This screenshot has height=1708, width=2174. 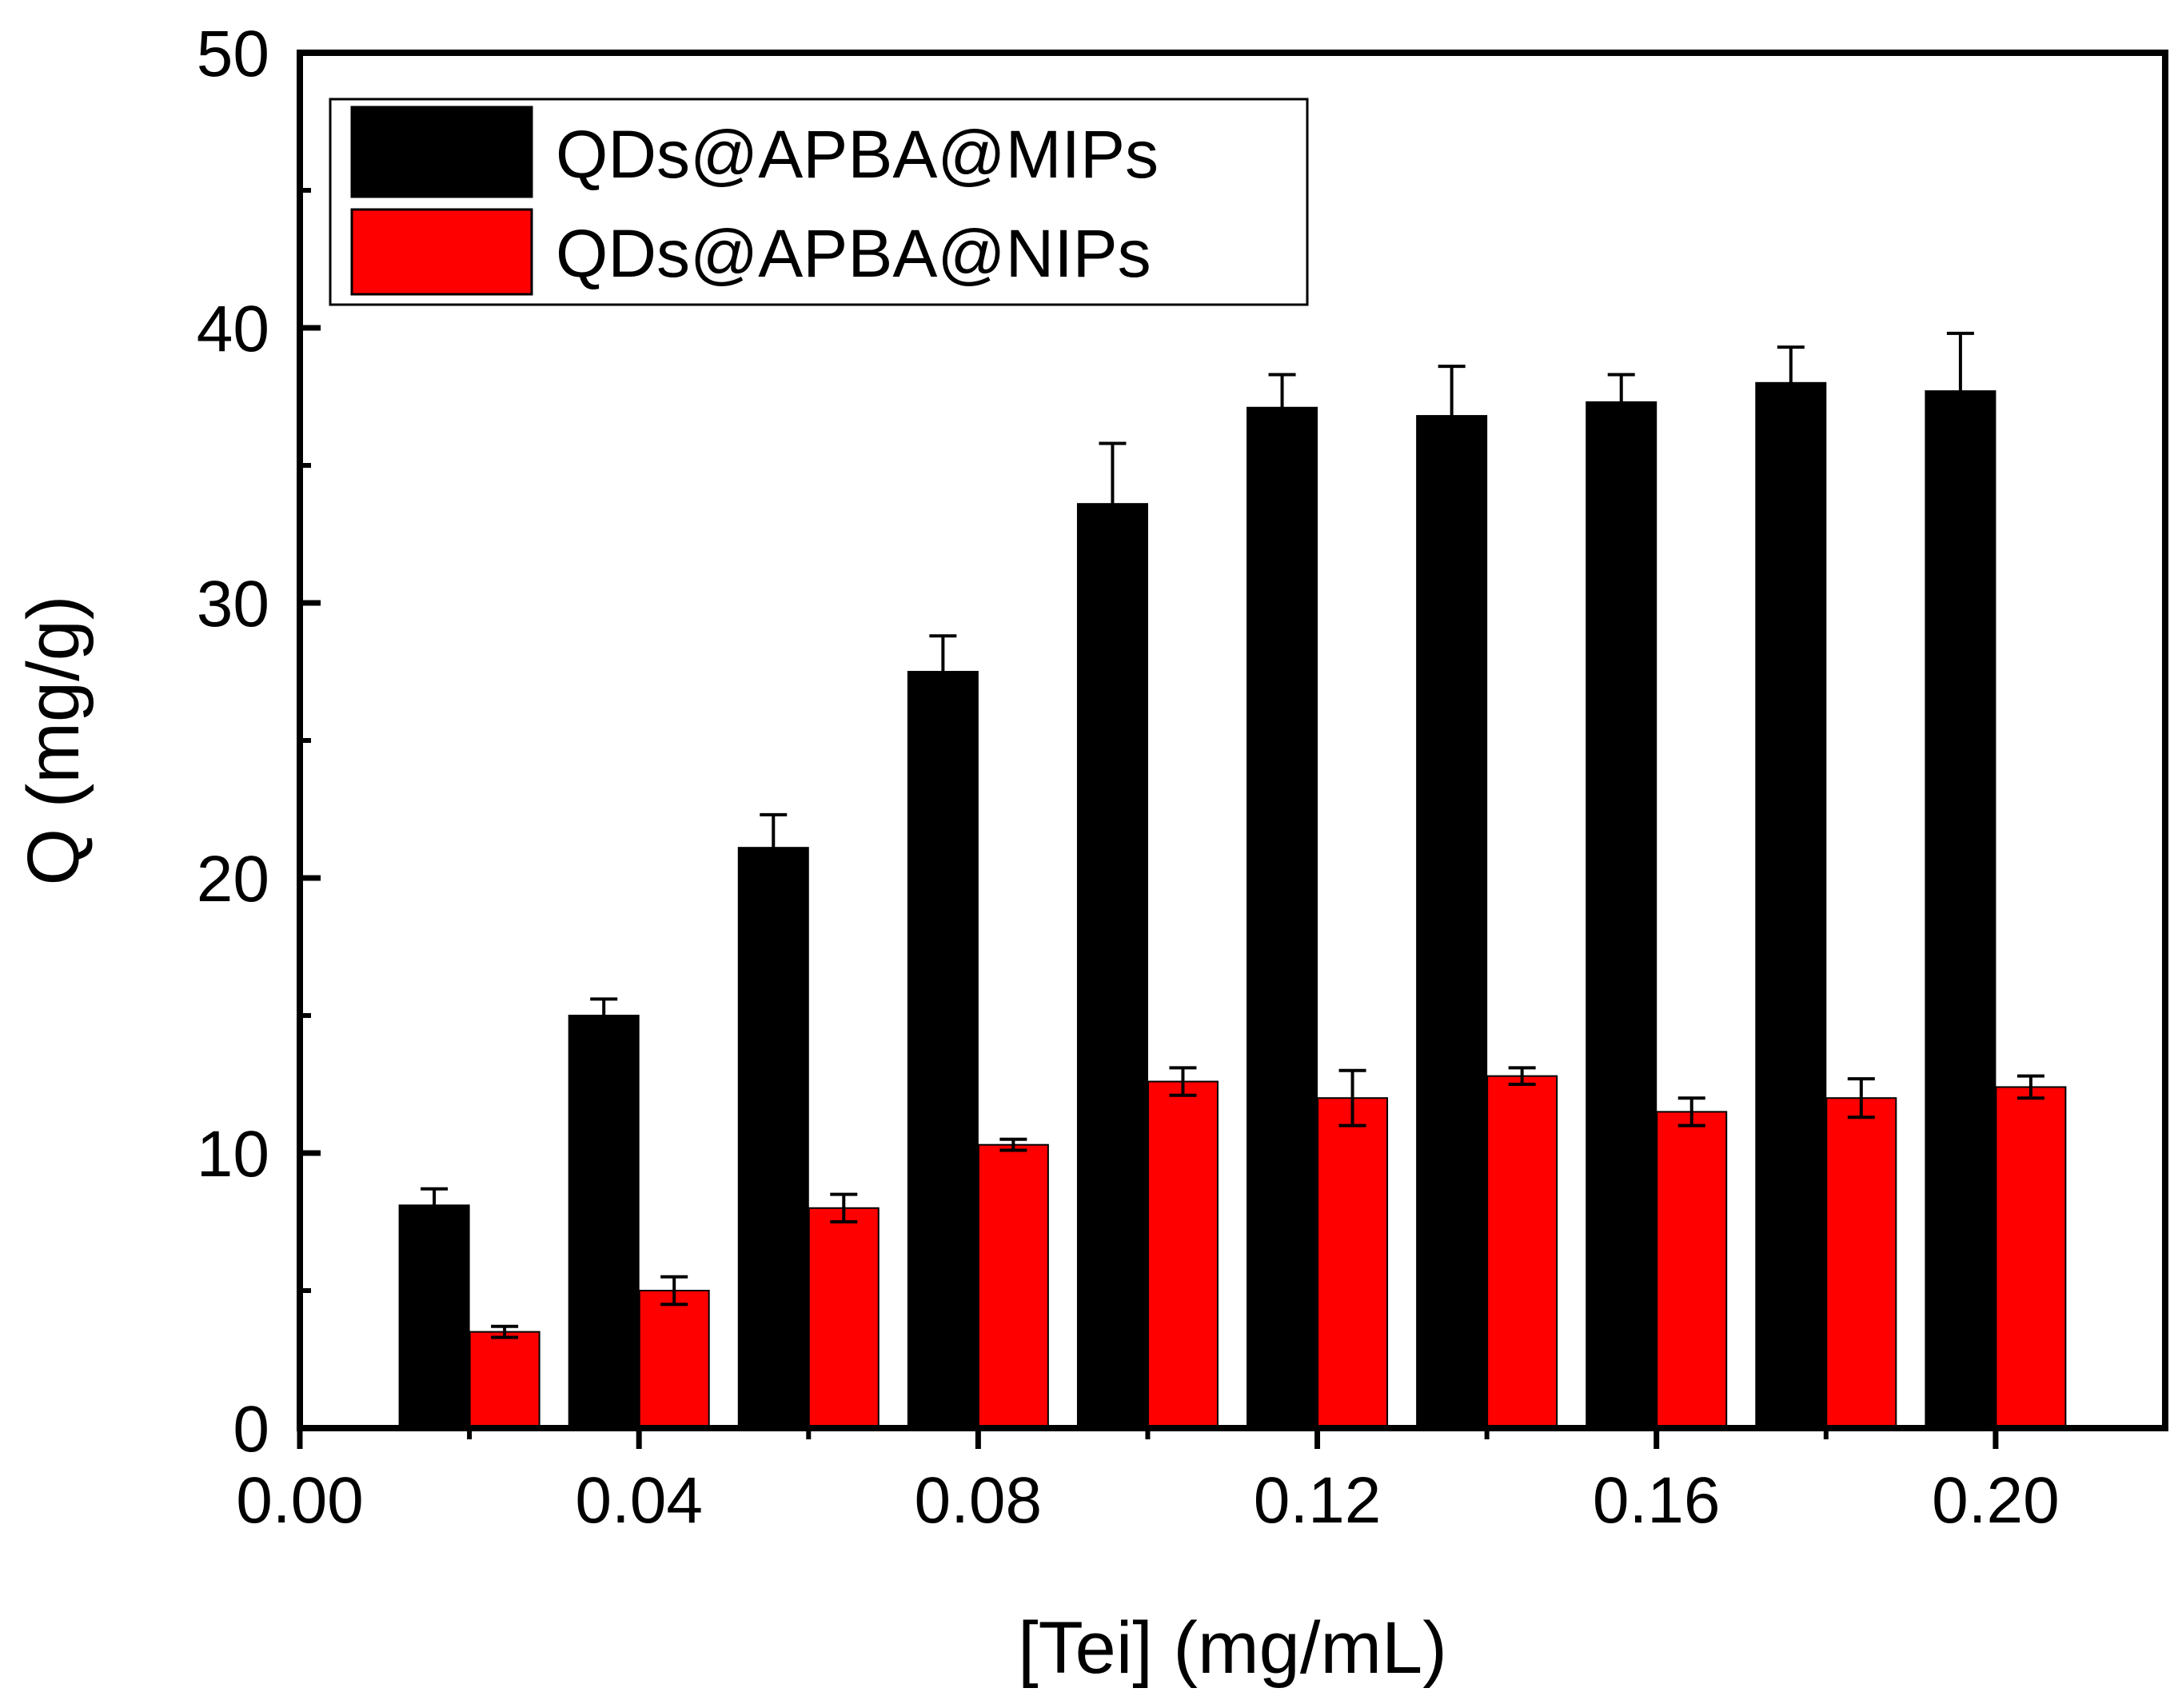 I want to click on legend: QDs@APBA@MIPs QDs@APBA@NIPs, so click(x=819, y=202).